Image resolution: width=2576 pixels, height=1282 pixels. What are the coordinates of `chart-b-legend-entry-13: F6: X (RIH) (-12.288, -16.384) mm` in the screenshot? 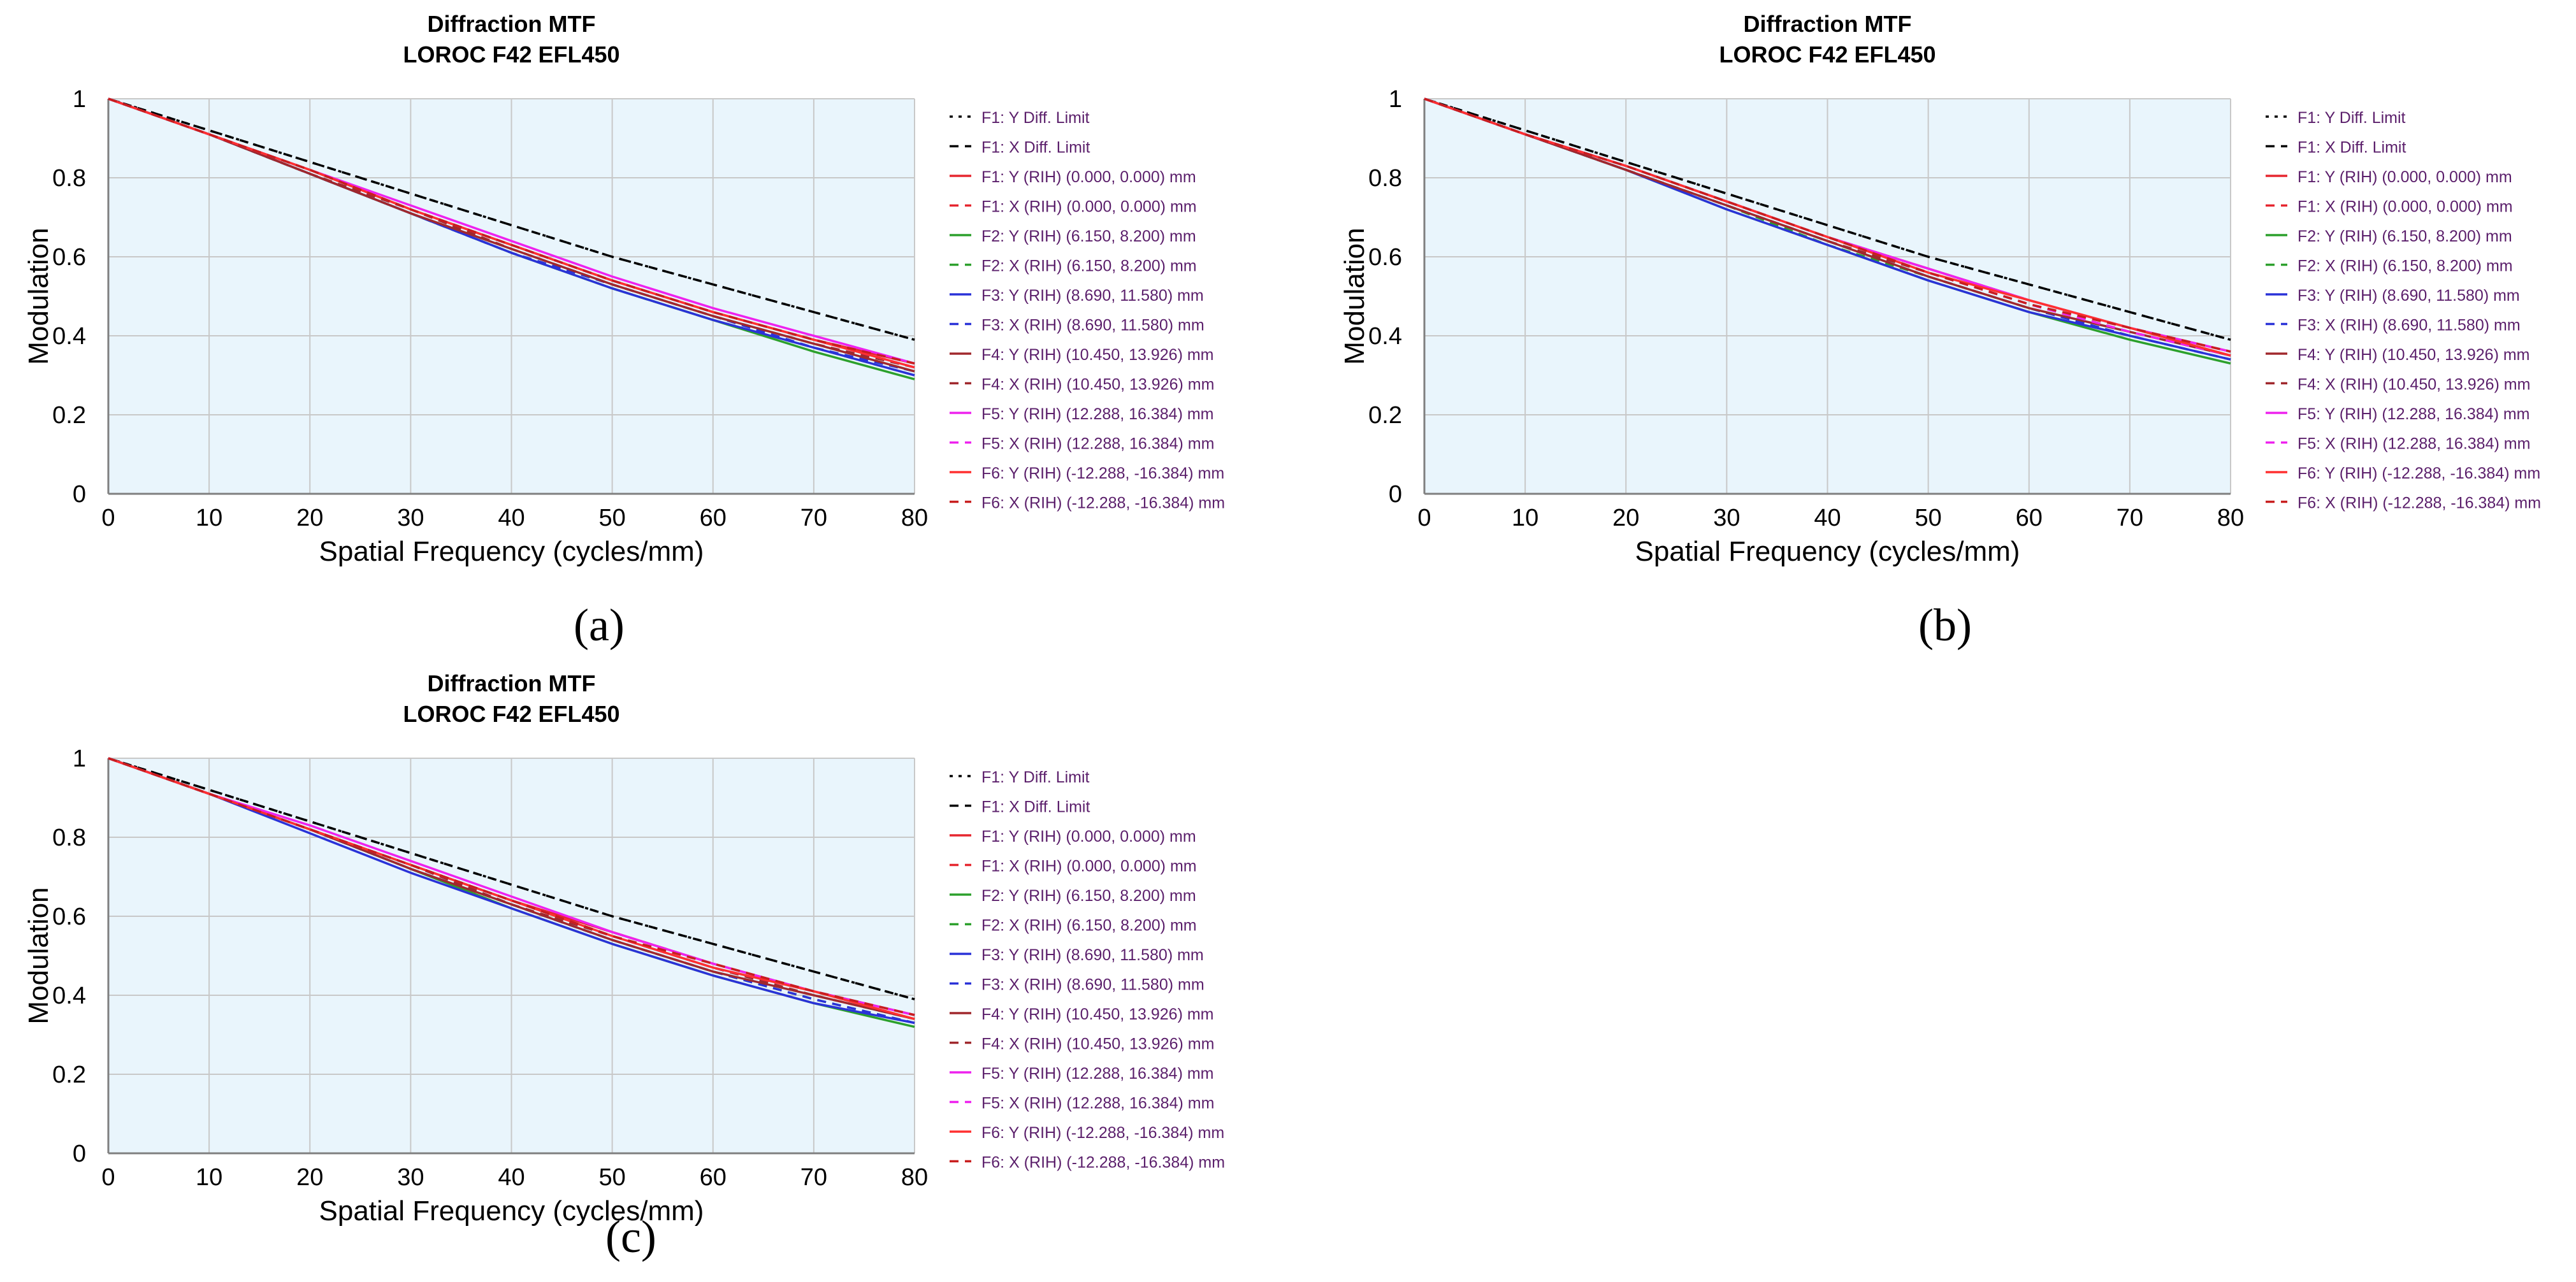 It's located at (2419, 503).